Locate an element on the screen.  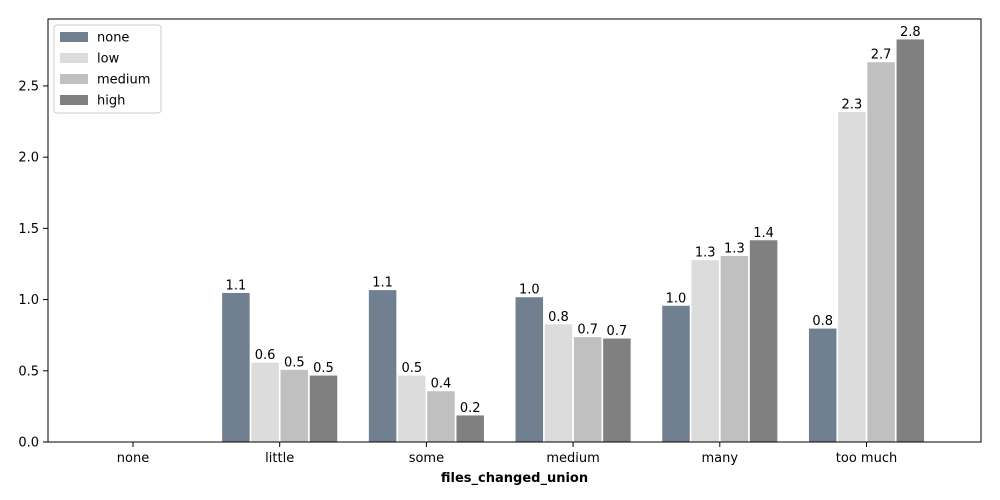
bar-high-too-much is located at coordinates (910, 240).